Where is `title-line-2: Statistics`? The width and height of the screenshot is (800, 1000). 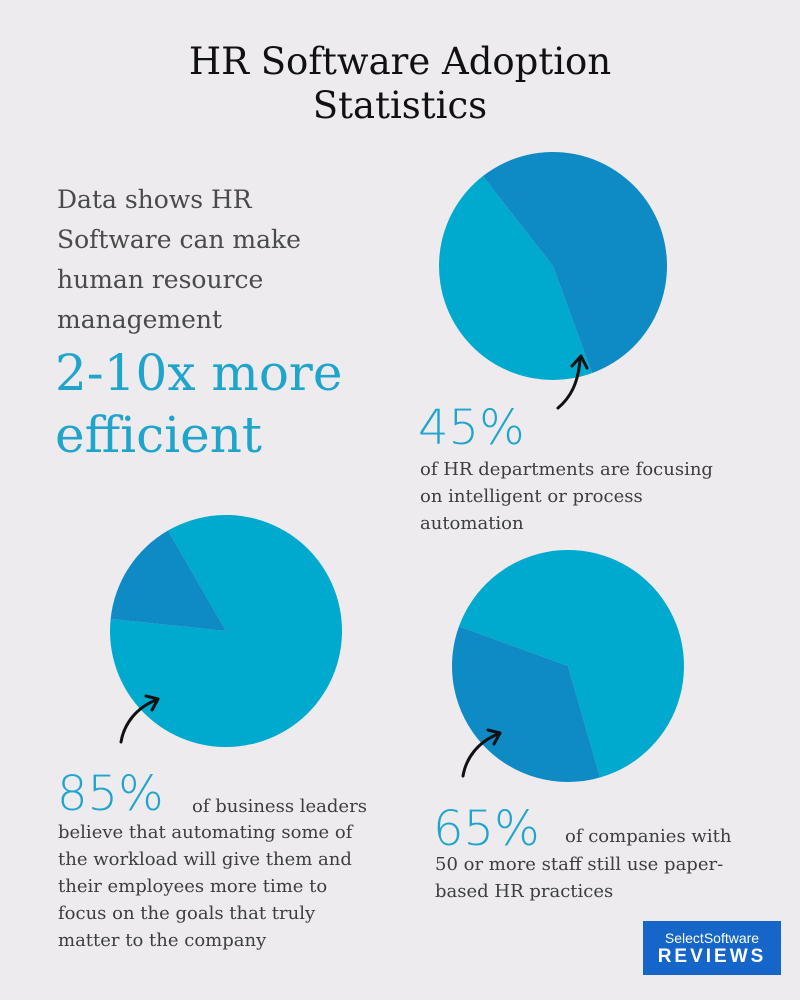 title-line-2: Statistics is located at coordinates (400, 105).